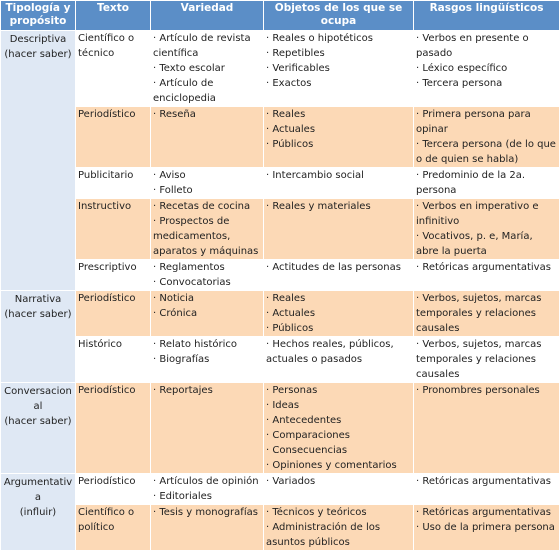  Describe the element at coordinates (207, 91) in the screenshot. I see `variedad-item: · Artículo de enciclopedia` at that location.